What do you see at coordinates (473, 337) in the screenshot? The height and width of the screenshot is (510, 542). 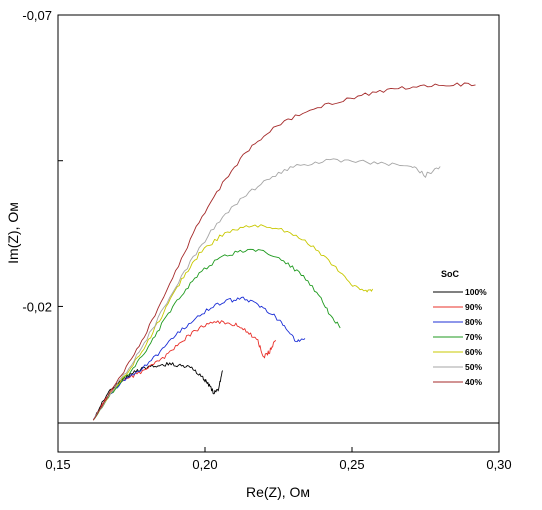 I see `legend-label: 70%` at bounding box center [473, 337].